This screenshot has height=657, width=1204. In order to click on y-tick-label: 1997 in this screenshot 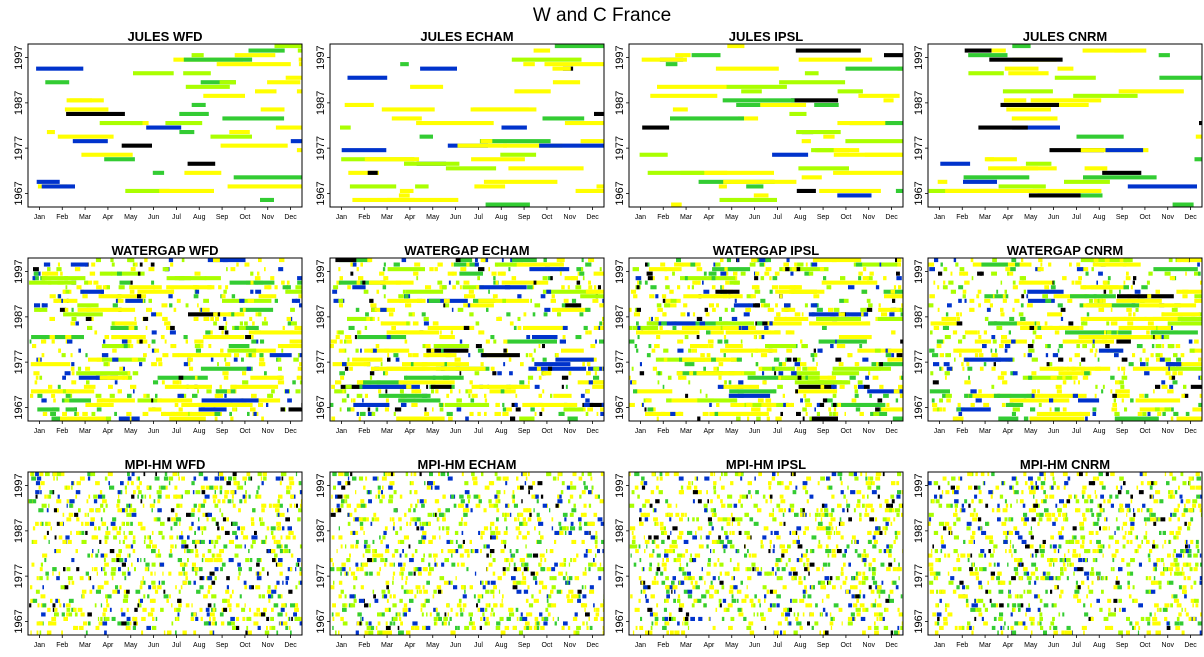, I will do `click(919, 57)`.